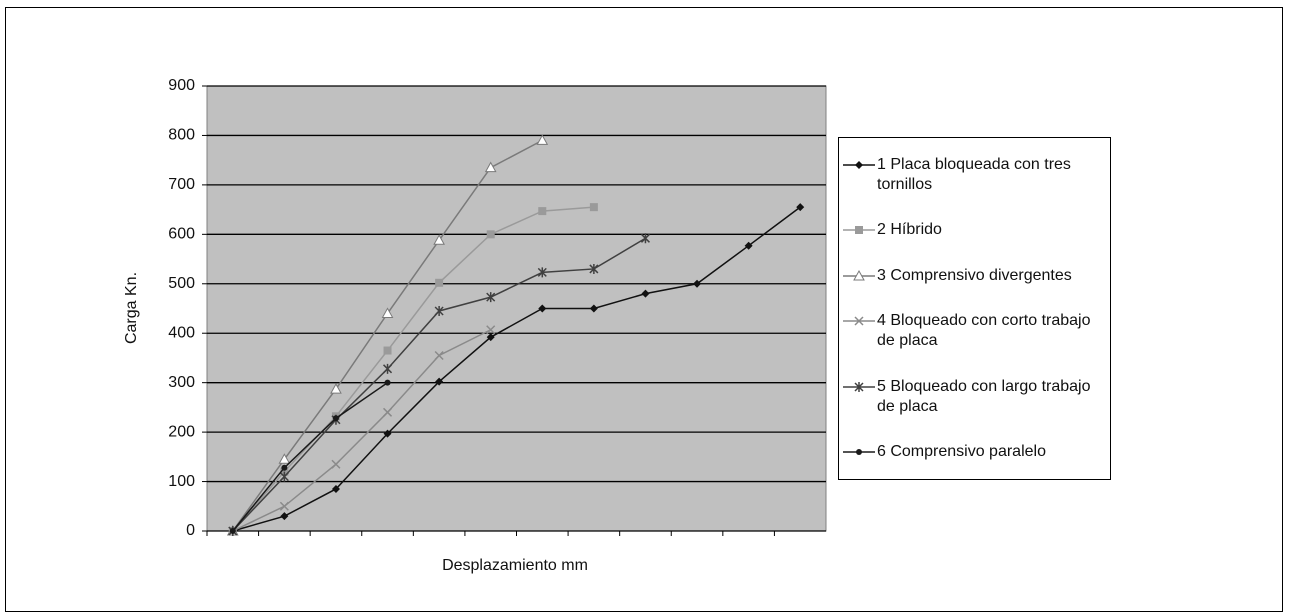 The width and height of the screenshot is (1289, 614). Describe the element at coordinates (515, 565) in the screenshot. I see `x-axis-label: Desplazamiento mm` at that location.